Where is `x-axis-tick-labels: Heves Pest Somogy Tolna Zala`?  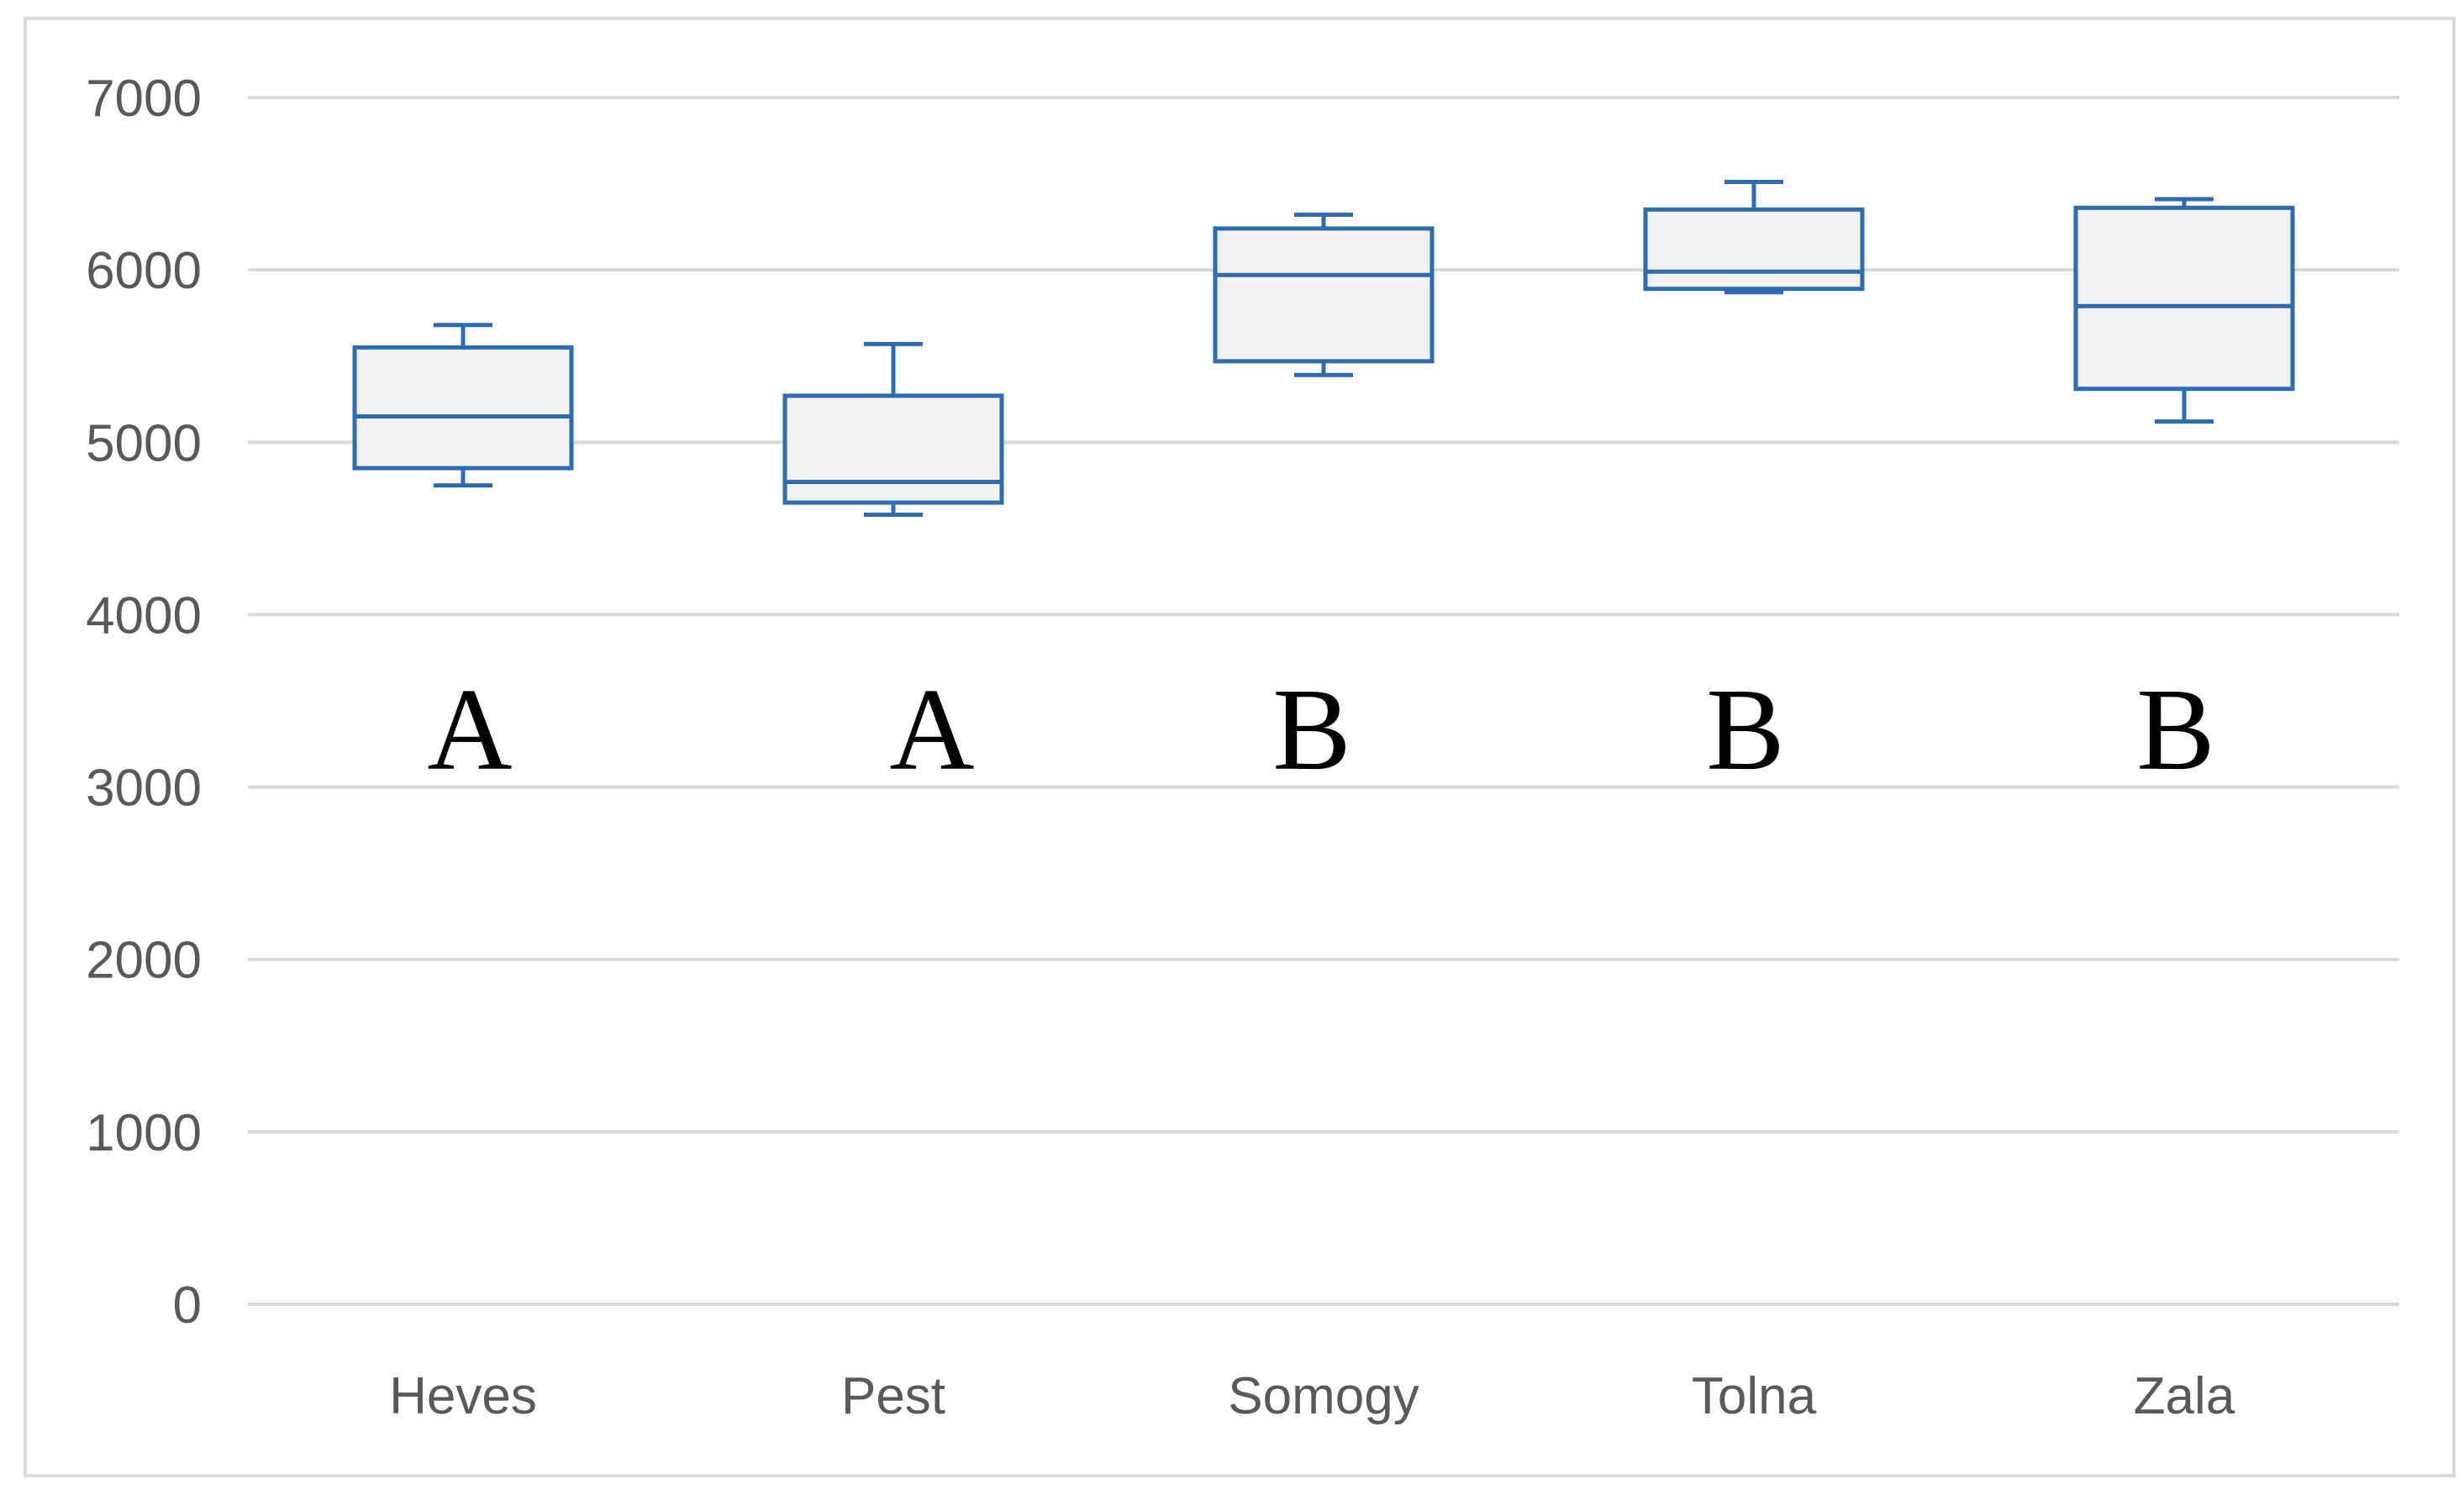 x-axis-tick-labels: Heves Pest Somogy Tolna Zala is located at coordinates (1312, 1396).